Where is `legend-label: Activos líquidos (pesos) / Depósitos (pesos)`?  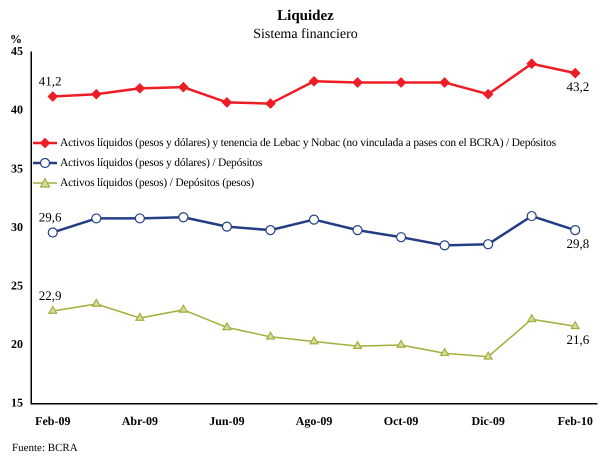
legend-label: Activos líquidos (pesos) / Depósitos (pesos) is located at coordinates (157, 182).